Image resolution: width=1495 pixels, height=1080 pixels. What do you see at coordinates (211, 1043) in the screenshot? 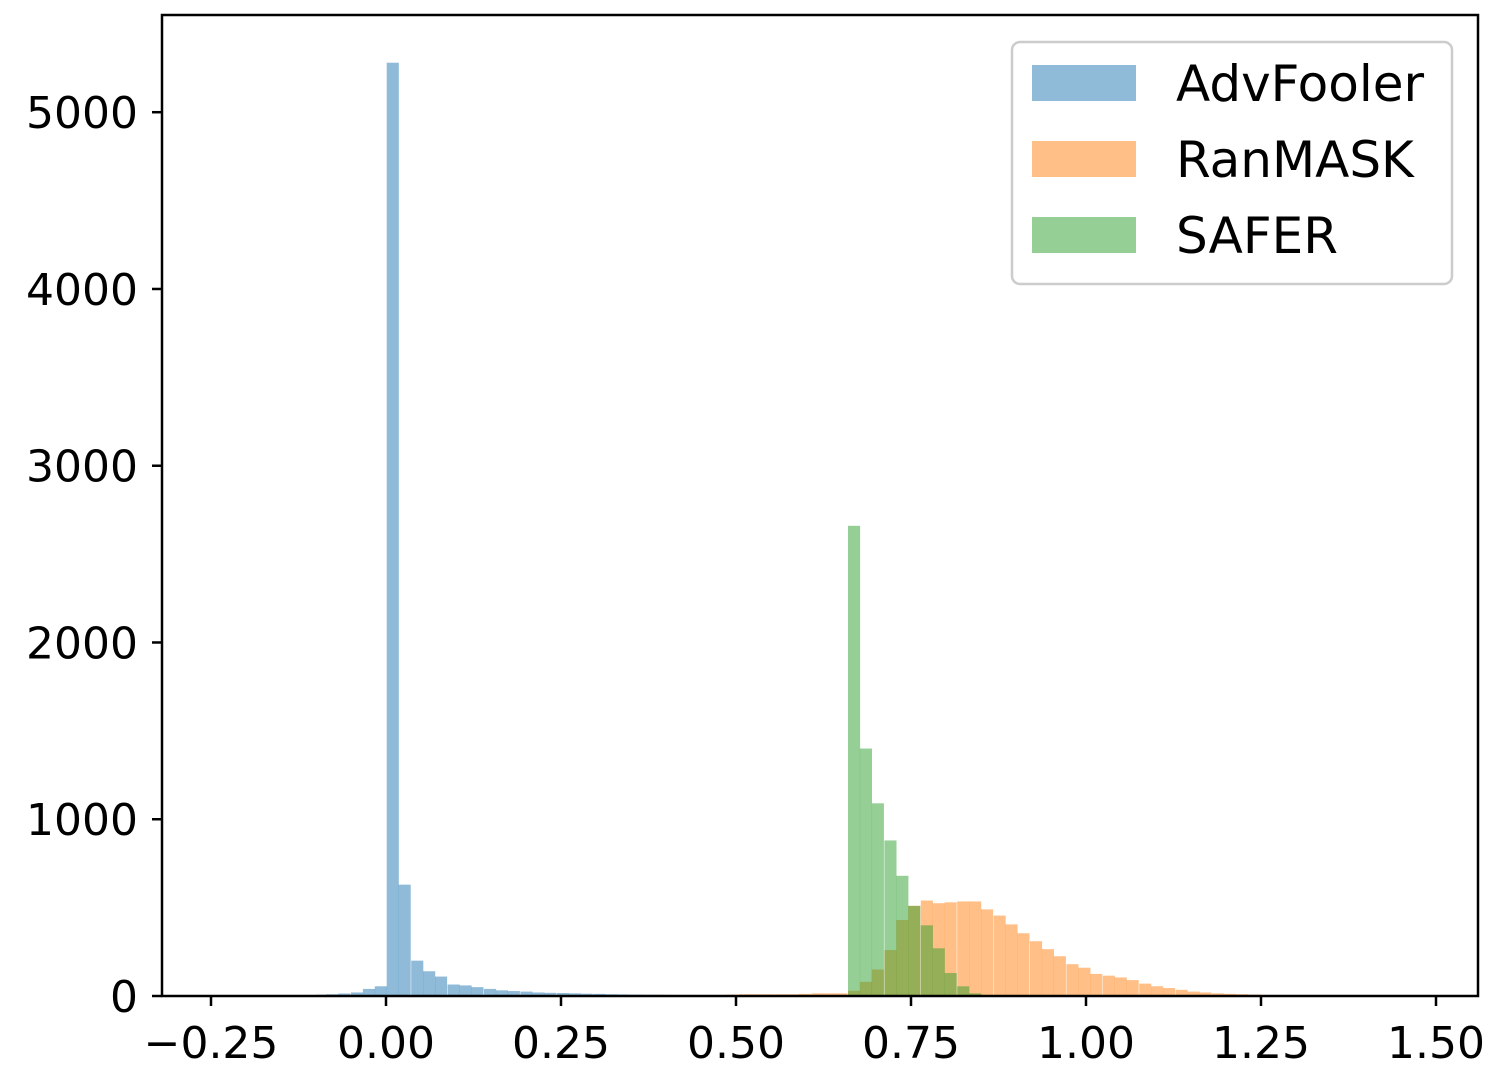
I see `x-tick-label-0: −0.25` at bounding box center [211, 1043].